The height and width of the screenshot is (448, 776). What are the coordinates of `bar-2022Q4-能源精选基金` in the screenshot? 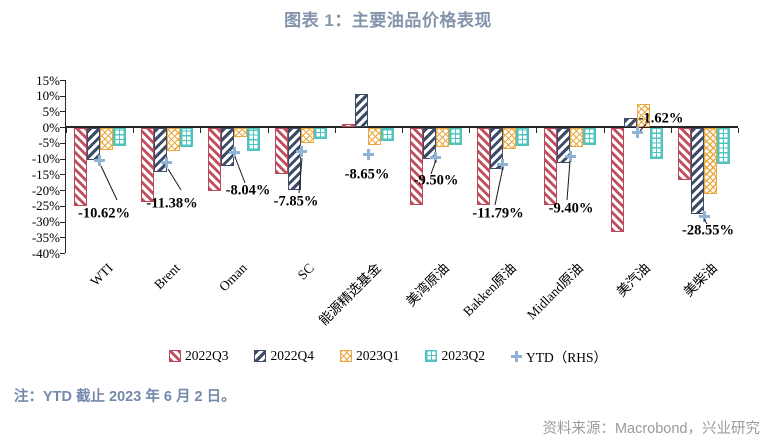 It's located at (362, 110).